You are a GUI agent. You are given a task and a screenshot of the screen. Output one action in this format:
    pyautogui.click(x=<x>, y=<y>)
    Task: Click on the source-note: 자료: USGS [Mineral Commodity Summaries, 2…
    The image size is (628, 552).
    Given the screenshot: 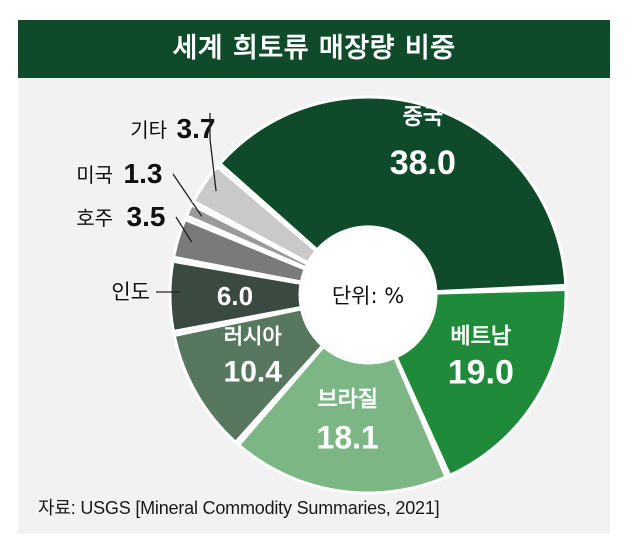 What is the action you would take?
    pyautogui.click(x=239, y=508)
    